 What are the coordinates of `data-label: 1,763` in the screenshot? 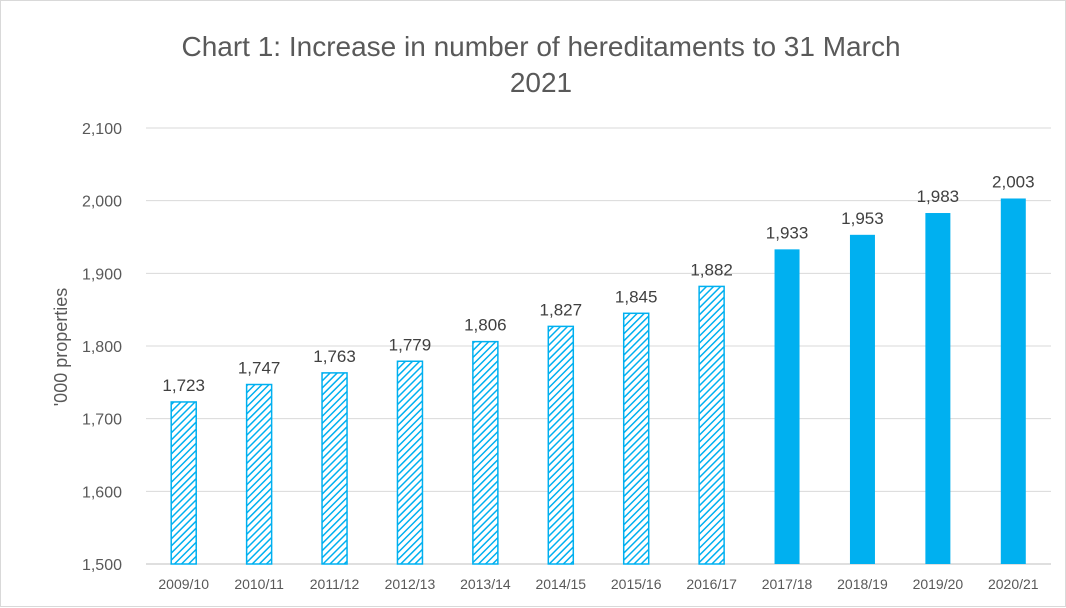 It's located at (334, 356).